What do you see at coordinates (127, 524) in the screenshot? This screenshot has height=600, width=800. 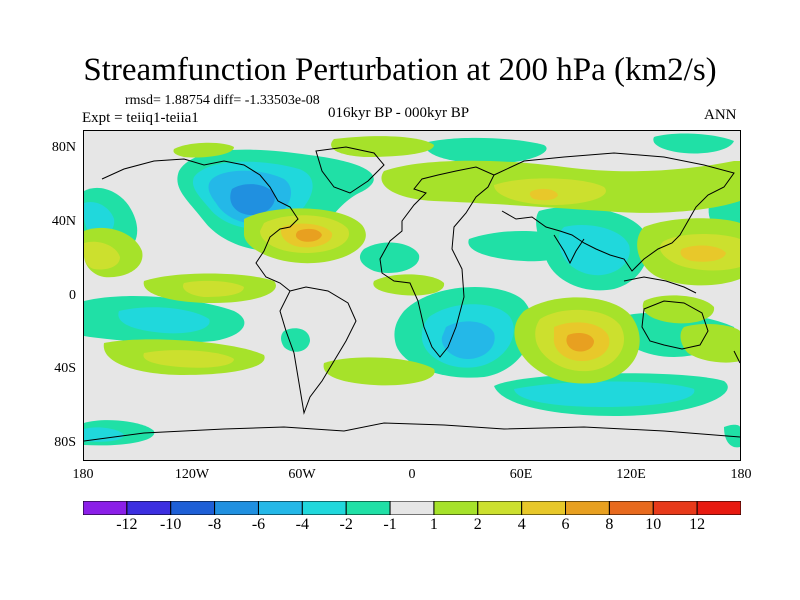 I see `colorbar-label: -12` at bounding box center [127, 524].